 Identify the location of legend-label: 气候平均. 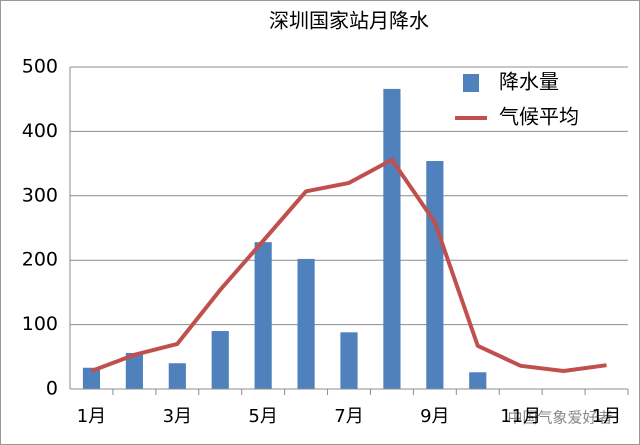
(539, 117).